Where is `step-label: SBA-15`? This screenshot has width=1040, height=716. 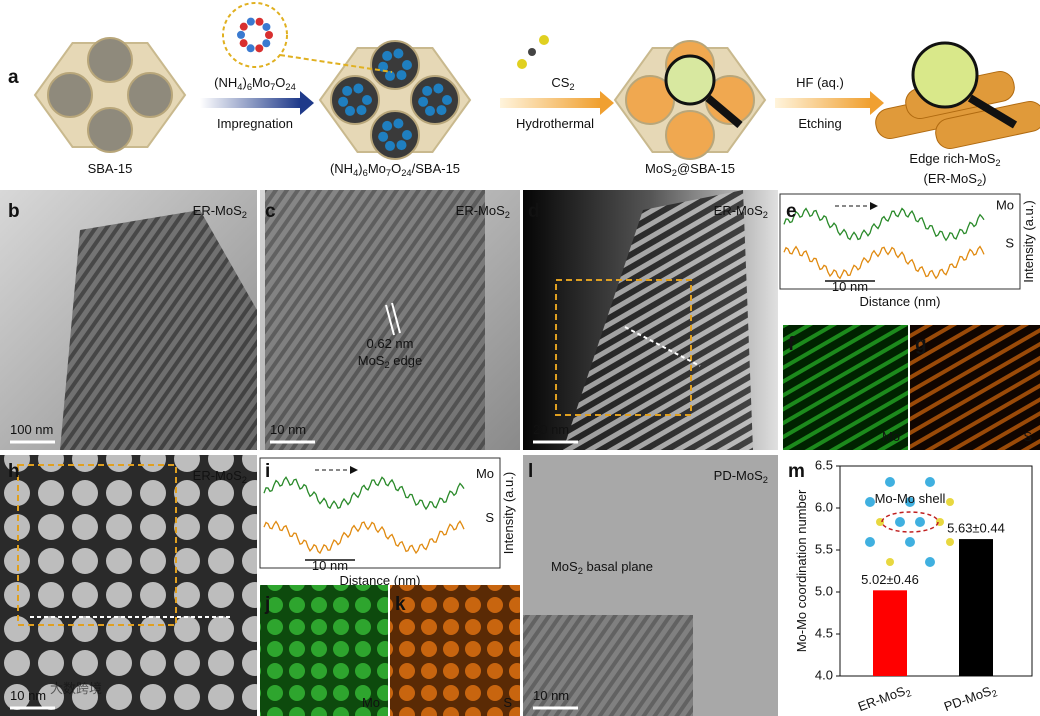
step-label: SBA-15 is located at coordinates (110, 168).